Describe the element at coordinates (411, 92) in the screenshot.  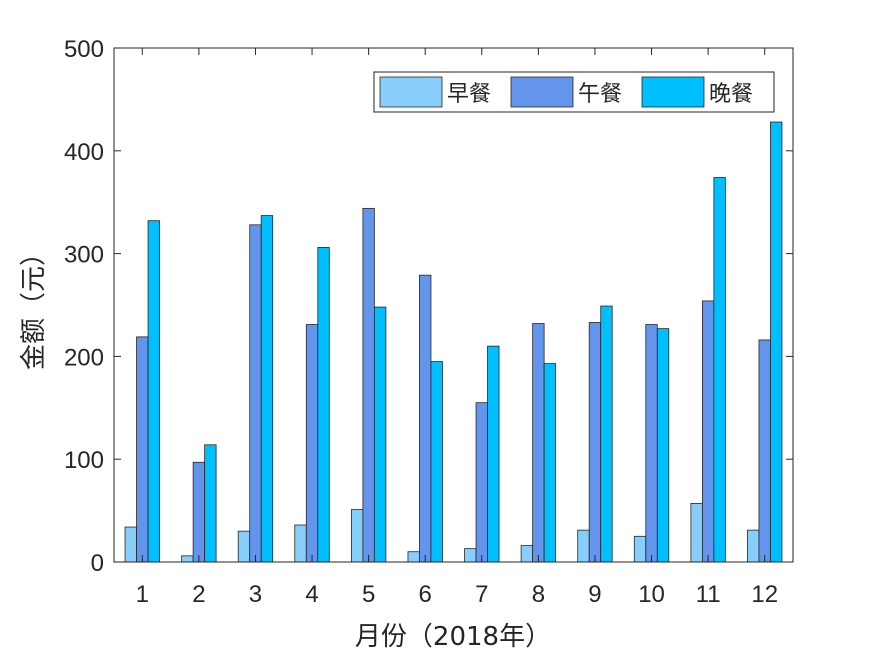
I see `legend-swatch-breakfast` at that location.